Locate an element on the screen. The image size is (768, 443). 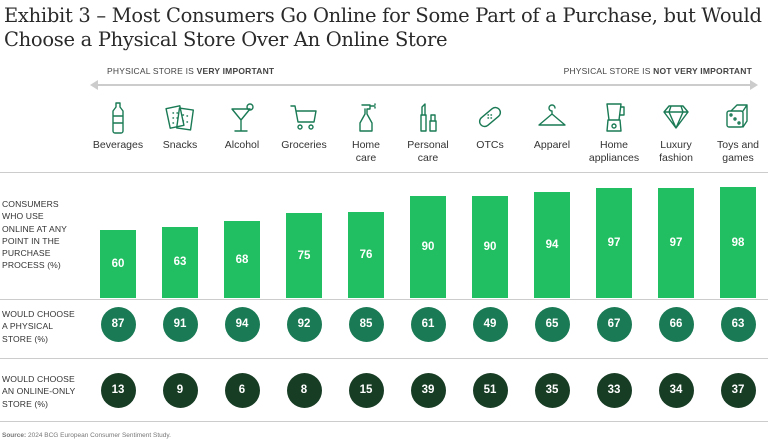
circle-online-only-store: 37 is located at coordinates (738, 390).